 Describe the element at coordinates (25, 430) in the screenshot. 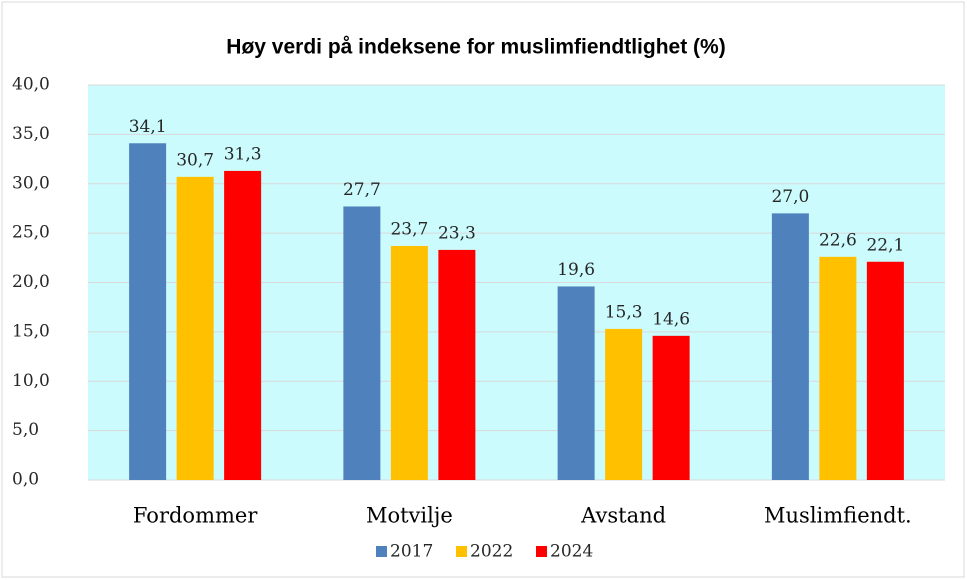

I see `y-tick-label: 5,0` at that location.